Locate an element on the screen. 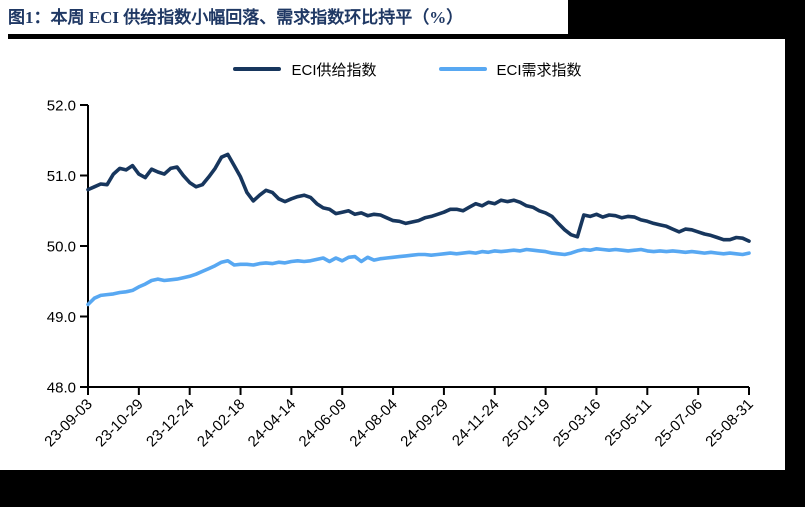 The height and width of the screenshot is (507, 805). y-axis-tick-label: 48.0 is located at coordinates (61, 388).